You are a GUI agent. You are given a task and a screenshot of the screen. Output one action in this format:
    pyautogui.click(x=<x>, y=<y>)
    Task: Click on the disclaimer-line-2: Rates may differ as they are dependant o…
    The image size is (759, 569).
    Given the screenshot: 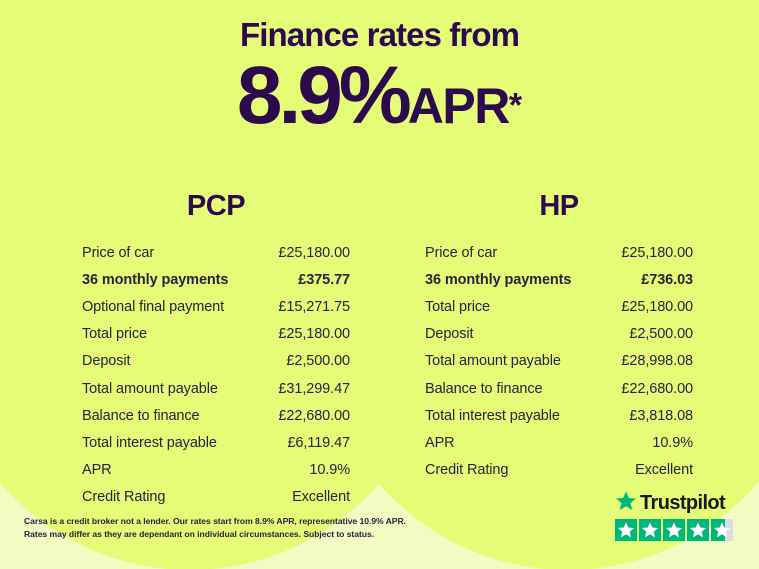 What is the action you would take?
    pyautogui.click(x=199, y=534)
    